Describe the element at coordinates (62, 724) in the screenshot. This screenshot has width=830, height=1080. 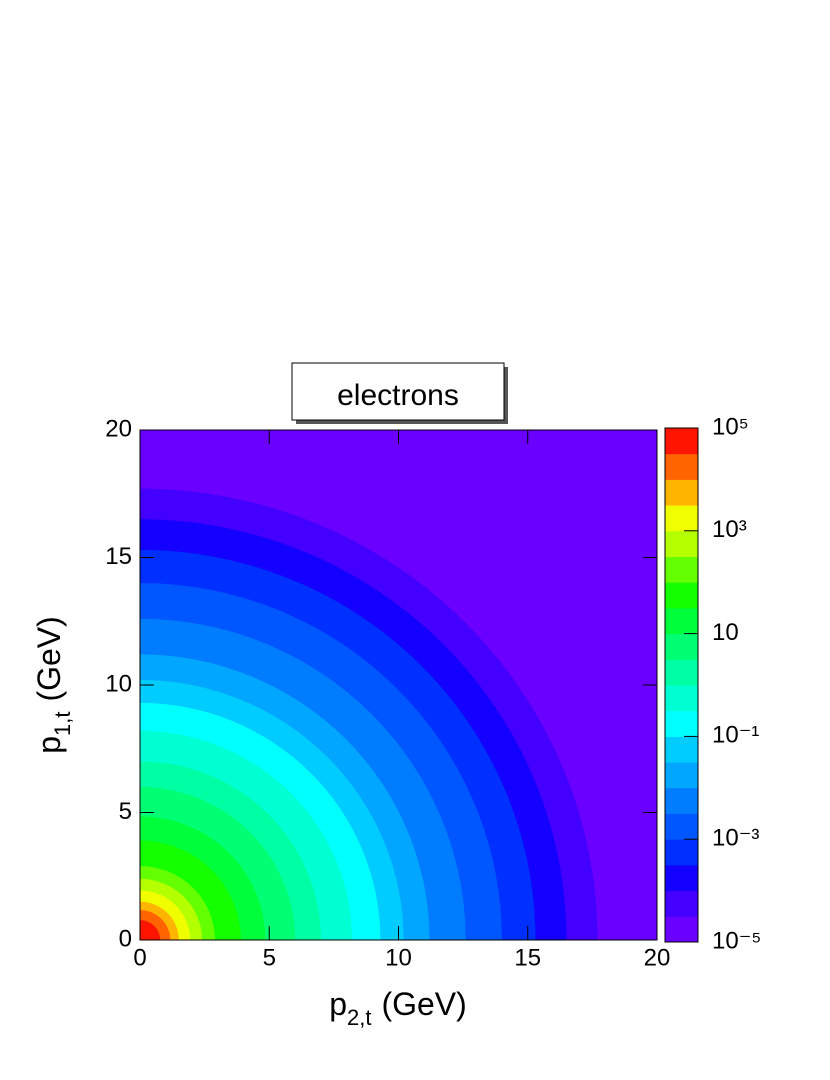
I see `y-label-sub: 1,t` at that location.